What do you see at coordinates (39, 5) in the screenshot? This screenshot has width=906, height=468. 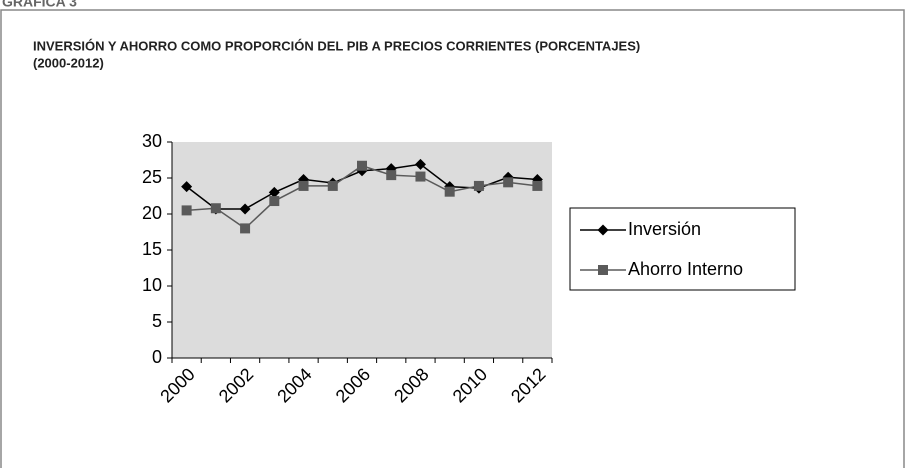 I see `header: GRÁFICA 3` at bounding box center [39, 5].